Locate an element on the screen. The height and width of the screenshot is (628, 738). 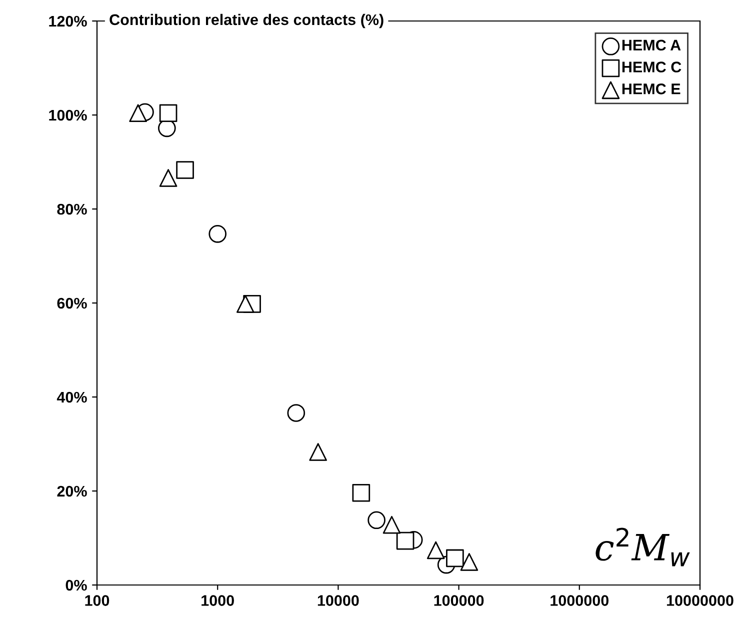
annotation: c$^{2}$M$_{w}$ is located at coordinates (643, 547).